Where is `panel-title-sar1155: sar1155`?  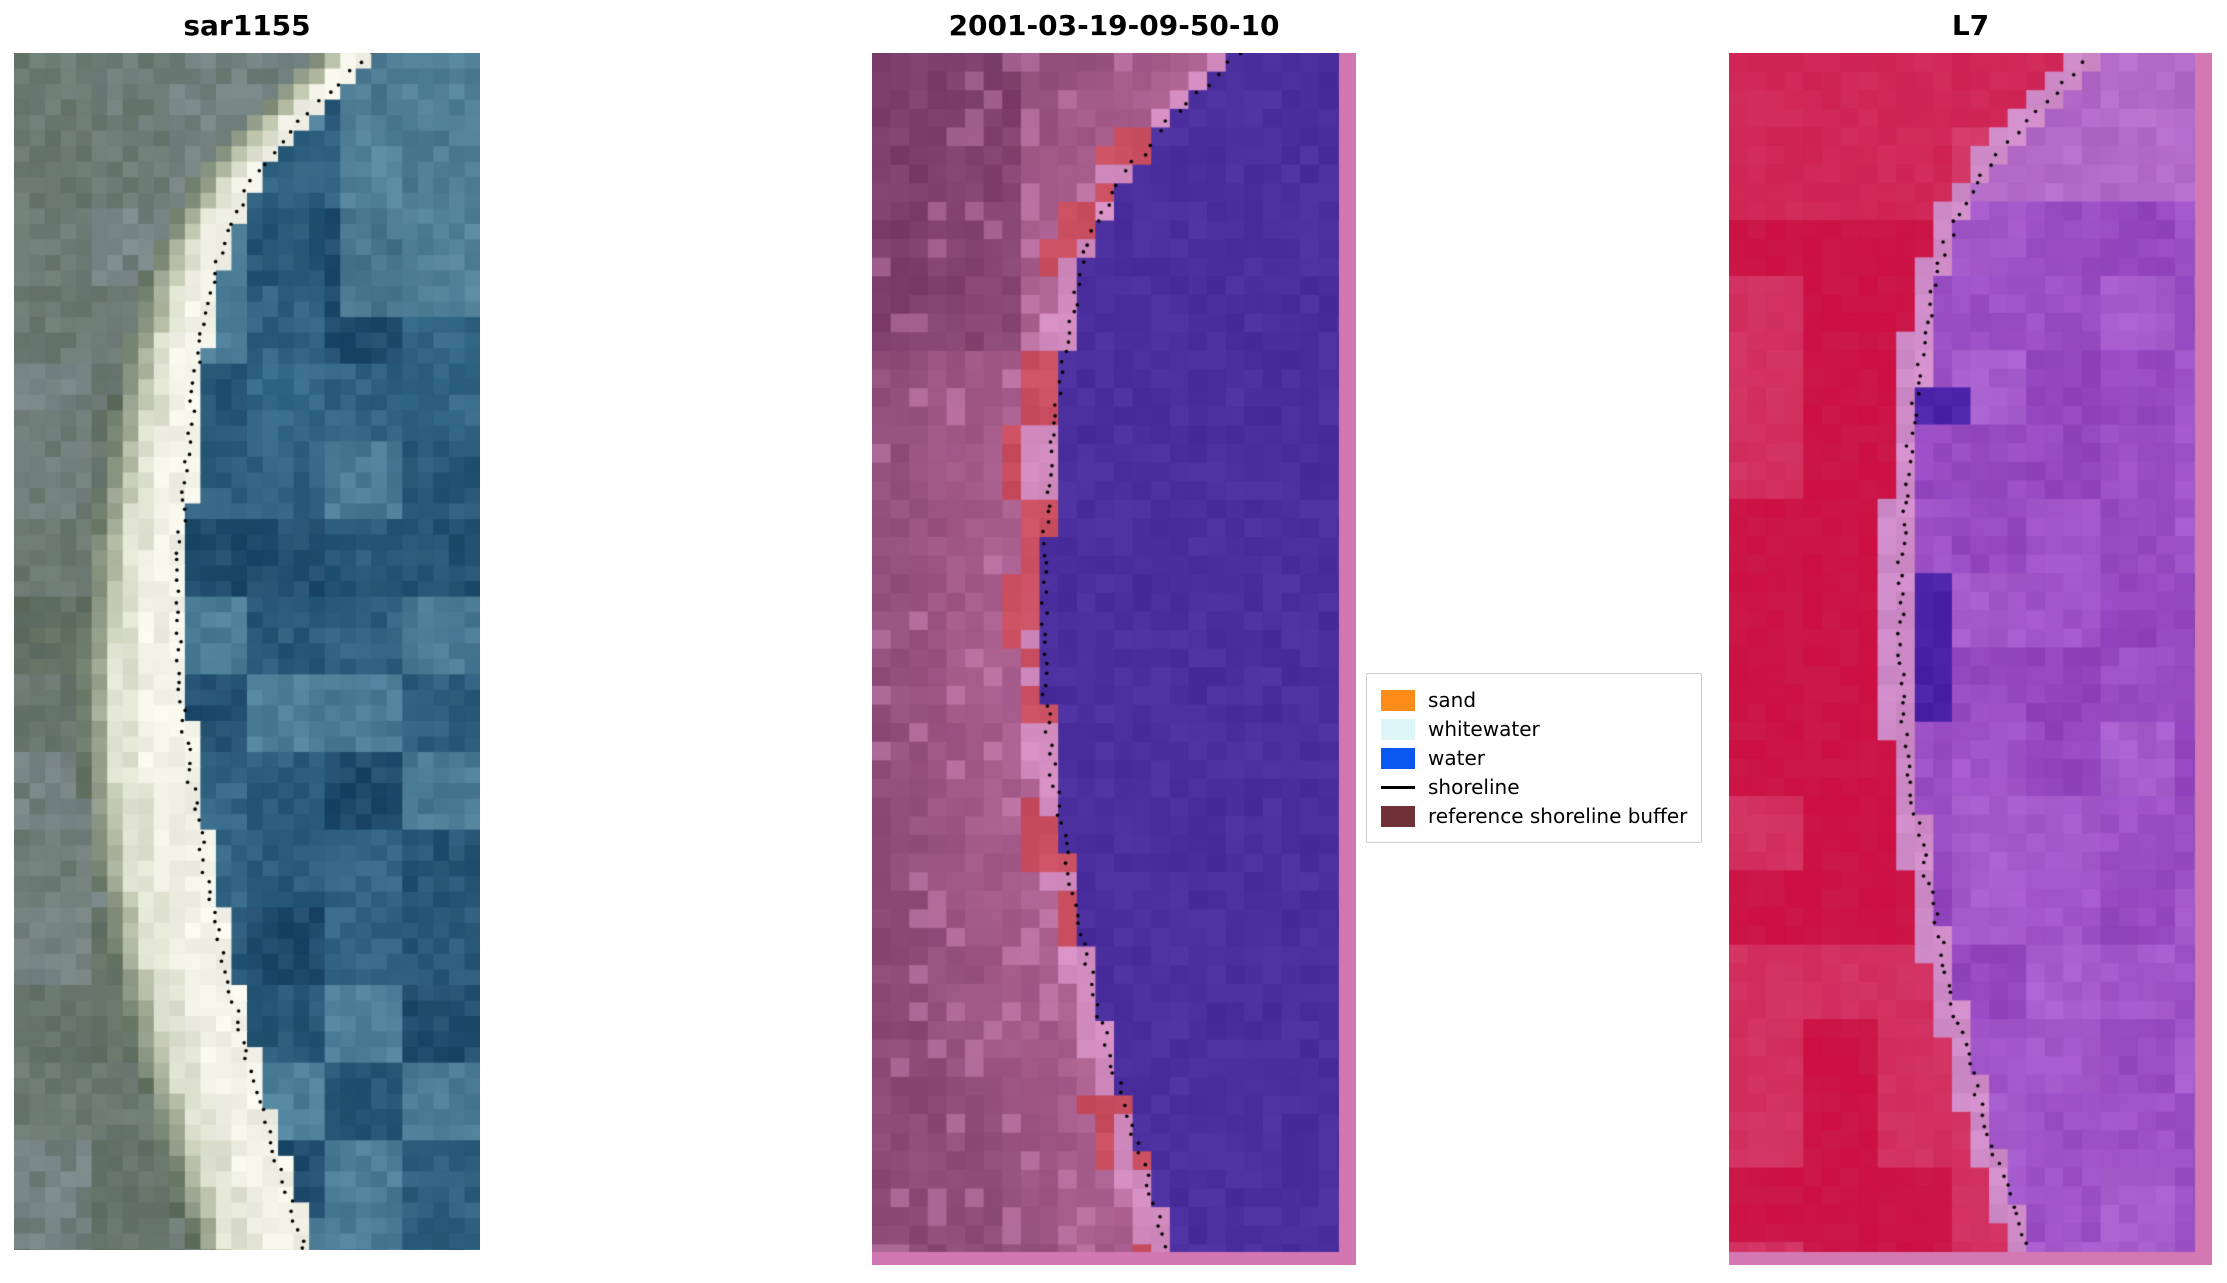
panel-title-sar1155: sar1155 is located at coordinates (247, 25).